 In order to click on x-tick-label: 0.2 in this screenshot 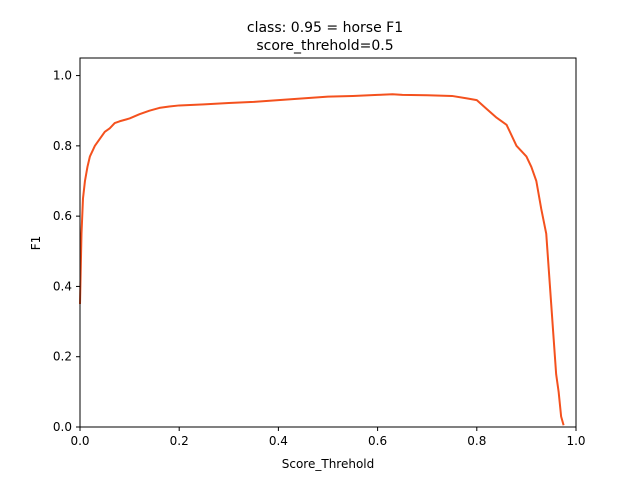, I will do `click(179, 441)`.